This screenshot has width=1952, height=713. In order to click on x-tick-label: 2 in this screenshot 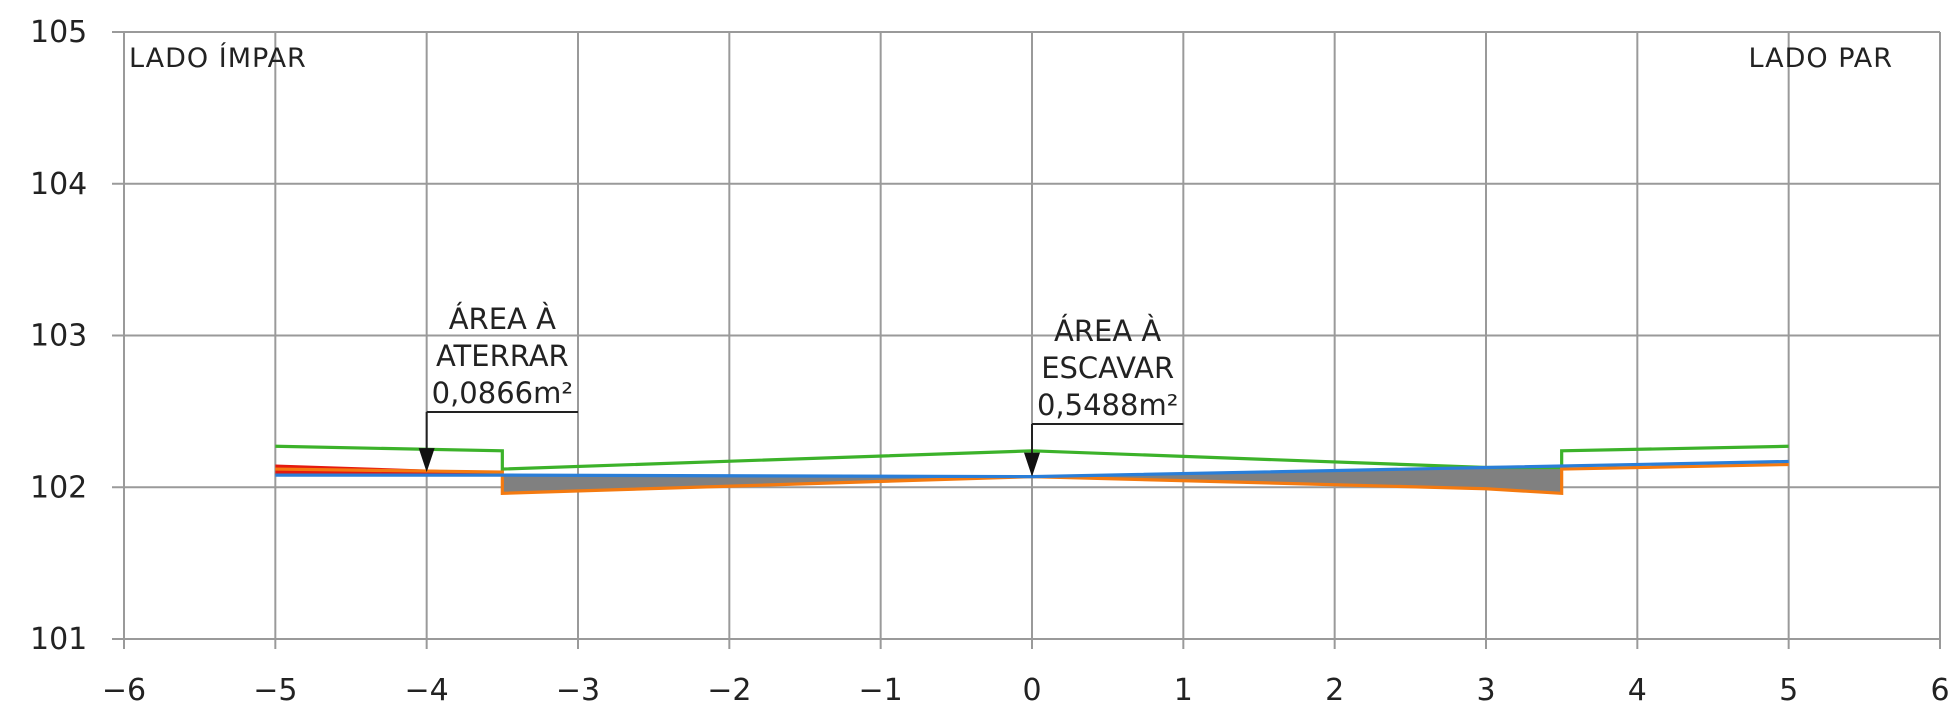, I will do `click(1334, 690)`.